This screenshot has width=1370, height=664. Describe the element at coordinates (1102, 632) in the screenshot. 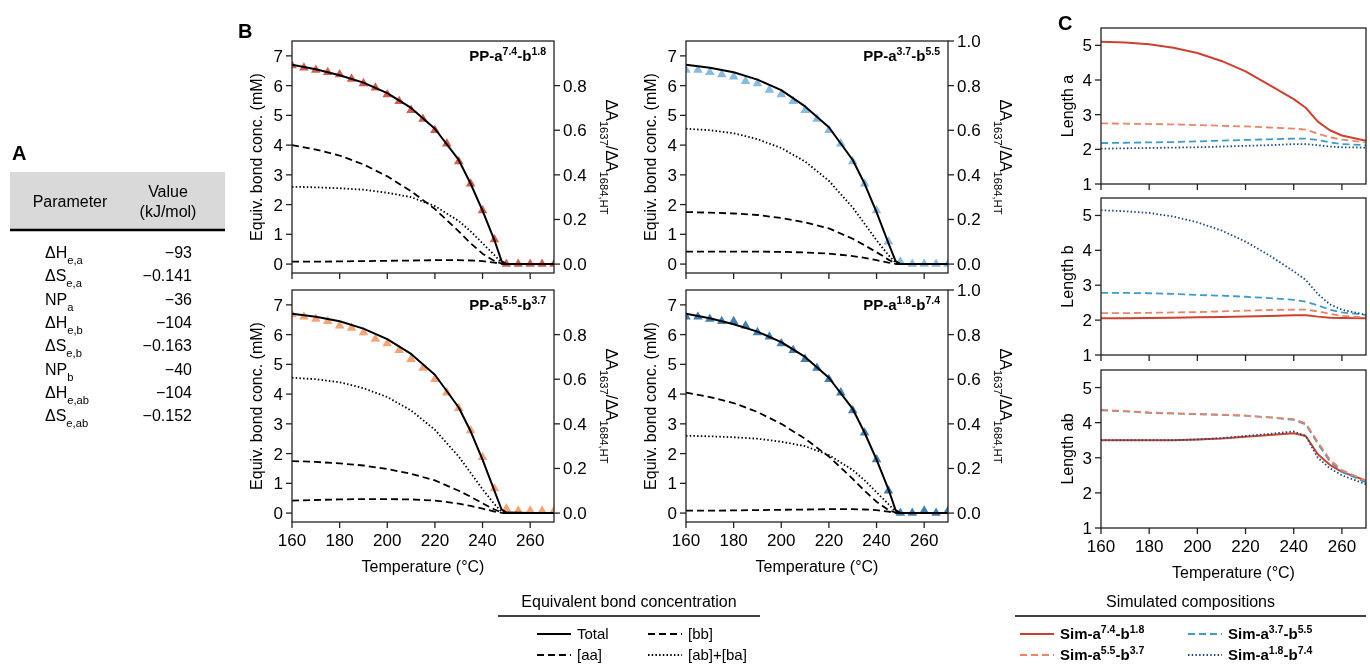

I see `legend-label: Sim-a$^{7.4}$-b$^{1.8}$` at that location.